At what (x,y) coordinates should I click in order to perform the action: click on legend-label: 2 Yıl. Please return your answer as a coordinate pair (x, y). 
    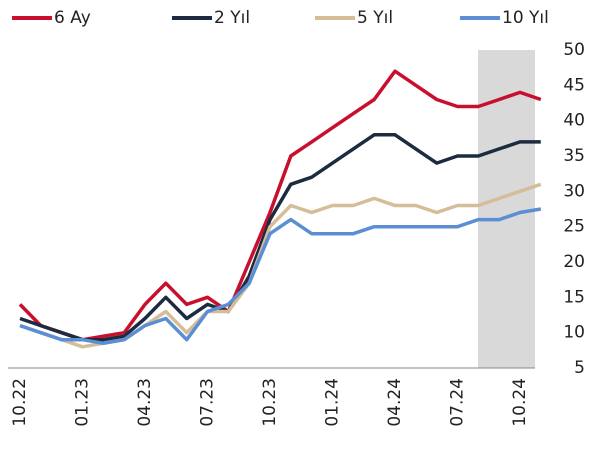
    Looking at the image, I should click on (232, 18).